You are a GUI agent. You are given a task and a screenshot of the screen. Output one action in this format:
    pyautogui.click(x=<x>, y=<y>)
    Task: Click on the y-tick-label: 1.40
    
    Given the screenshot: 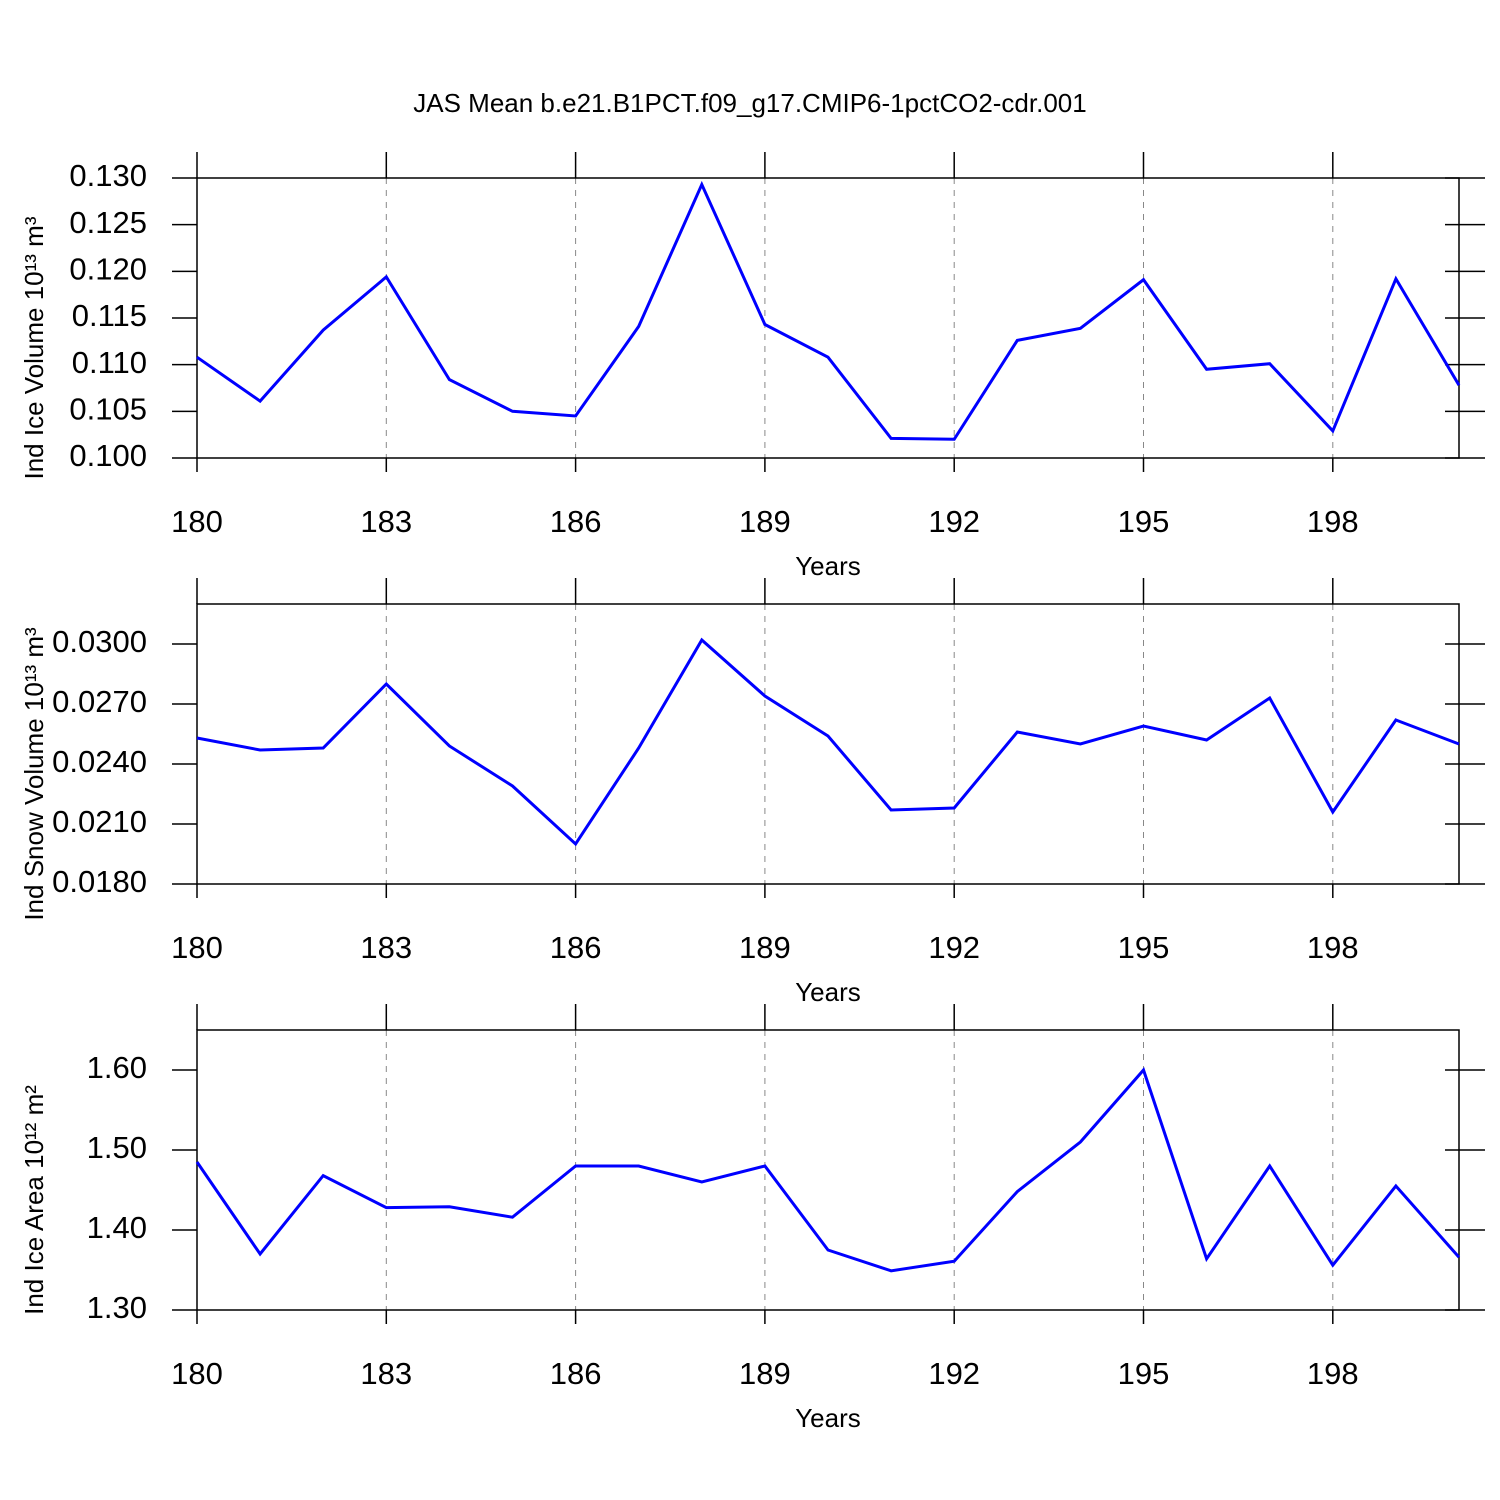 What is the action you would take?
    pyautogui.click(x=117, y=1227)
    